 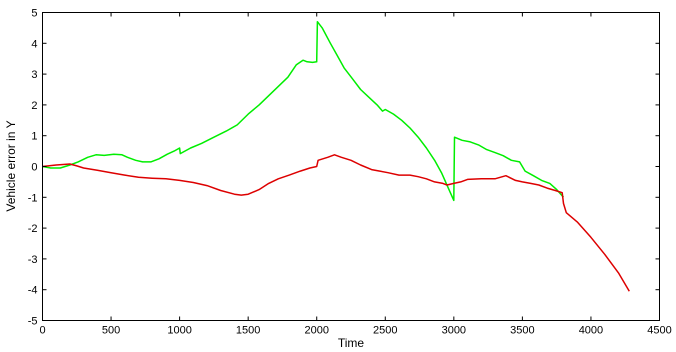 What do you see at coordinates (33, 322) in the screenshot?
I see `y-tick-label: -5` at bounding box center [33, 322].